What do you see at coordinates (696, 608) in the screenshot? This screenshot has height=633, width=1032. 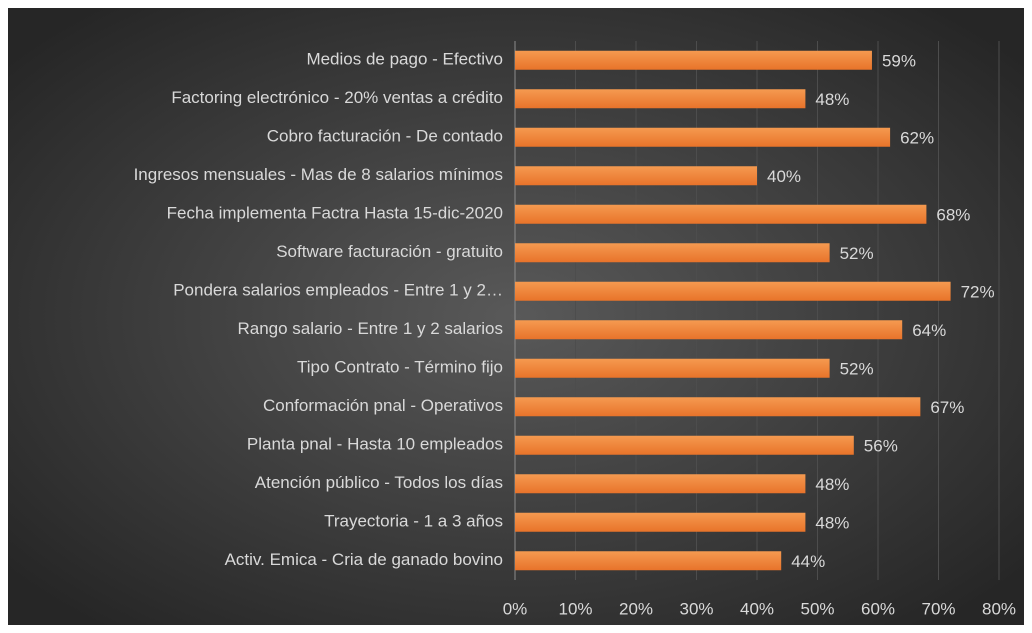 I see `x-tick-label: 30%` at bounding box center [696, 608].